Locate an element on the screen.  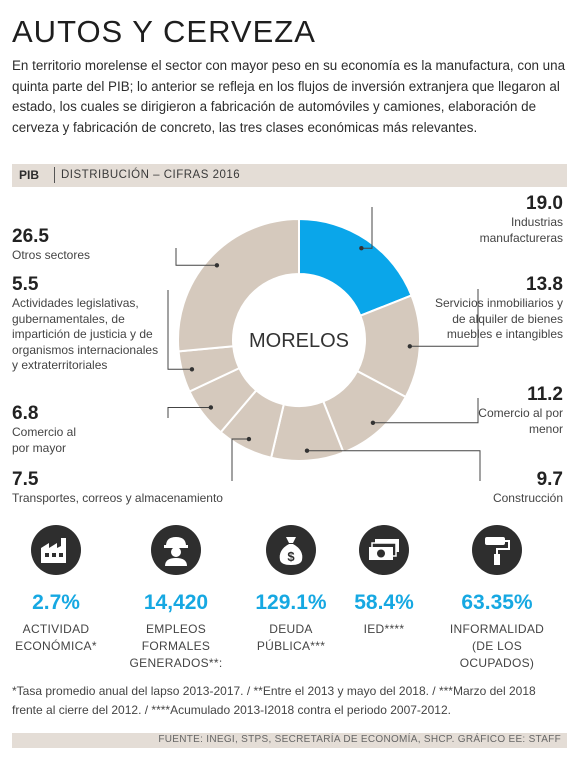
factory-icon is located at coordinates (56, 550).